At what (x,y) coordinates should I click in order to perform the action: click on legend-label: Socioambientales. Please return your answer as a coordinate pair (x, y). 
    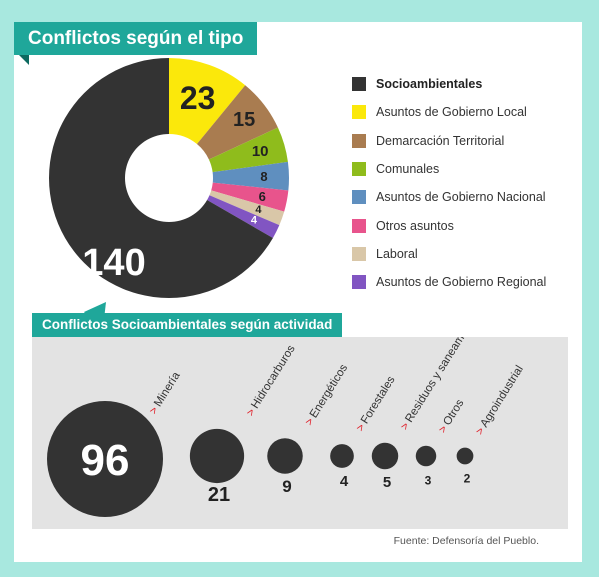
    Looking at the image, I should click on (429, 84).